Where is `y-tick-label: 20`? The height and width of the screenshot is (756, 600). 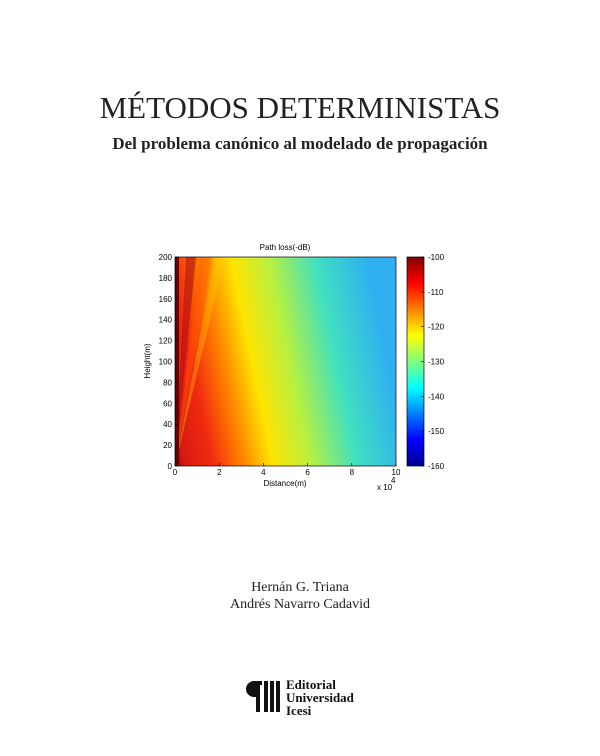
y-tick-label: 20 is located at coordinates (167, 445).